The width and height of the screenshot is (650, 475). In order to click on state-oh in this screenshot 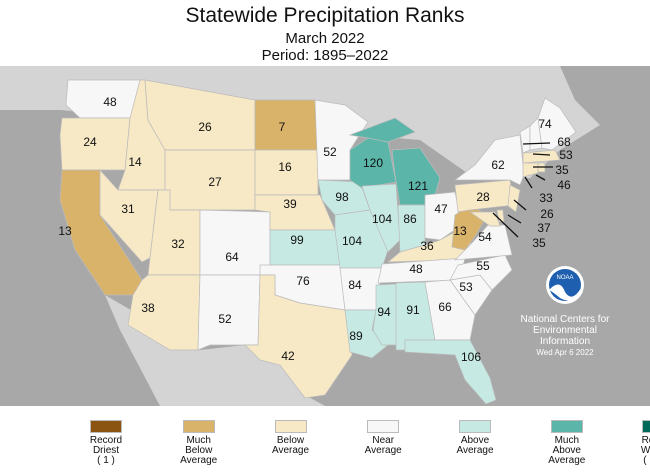, I will do `click(443, 216)`.